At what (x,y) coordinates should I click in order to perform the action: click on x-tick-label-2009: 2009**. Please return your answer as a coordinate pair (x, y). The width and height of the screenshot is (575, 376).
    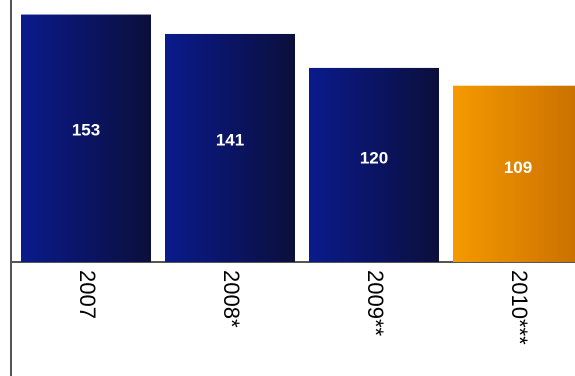
    Looking at the image, I should click on (375, 303).